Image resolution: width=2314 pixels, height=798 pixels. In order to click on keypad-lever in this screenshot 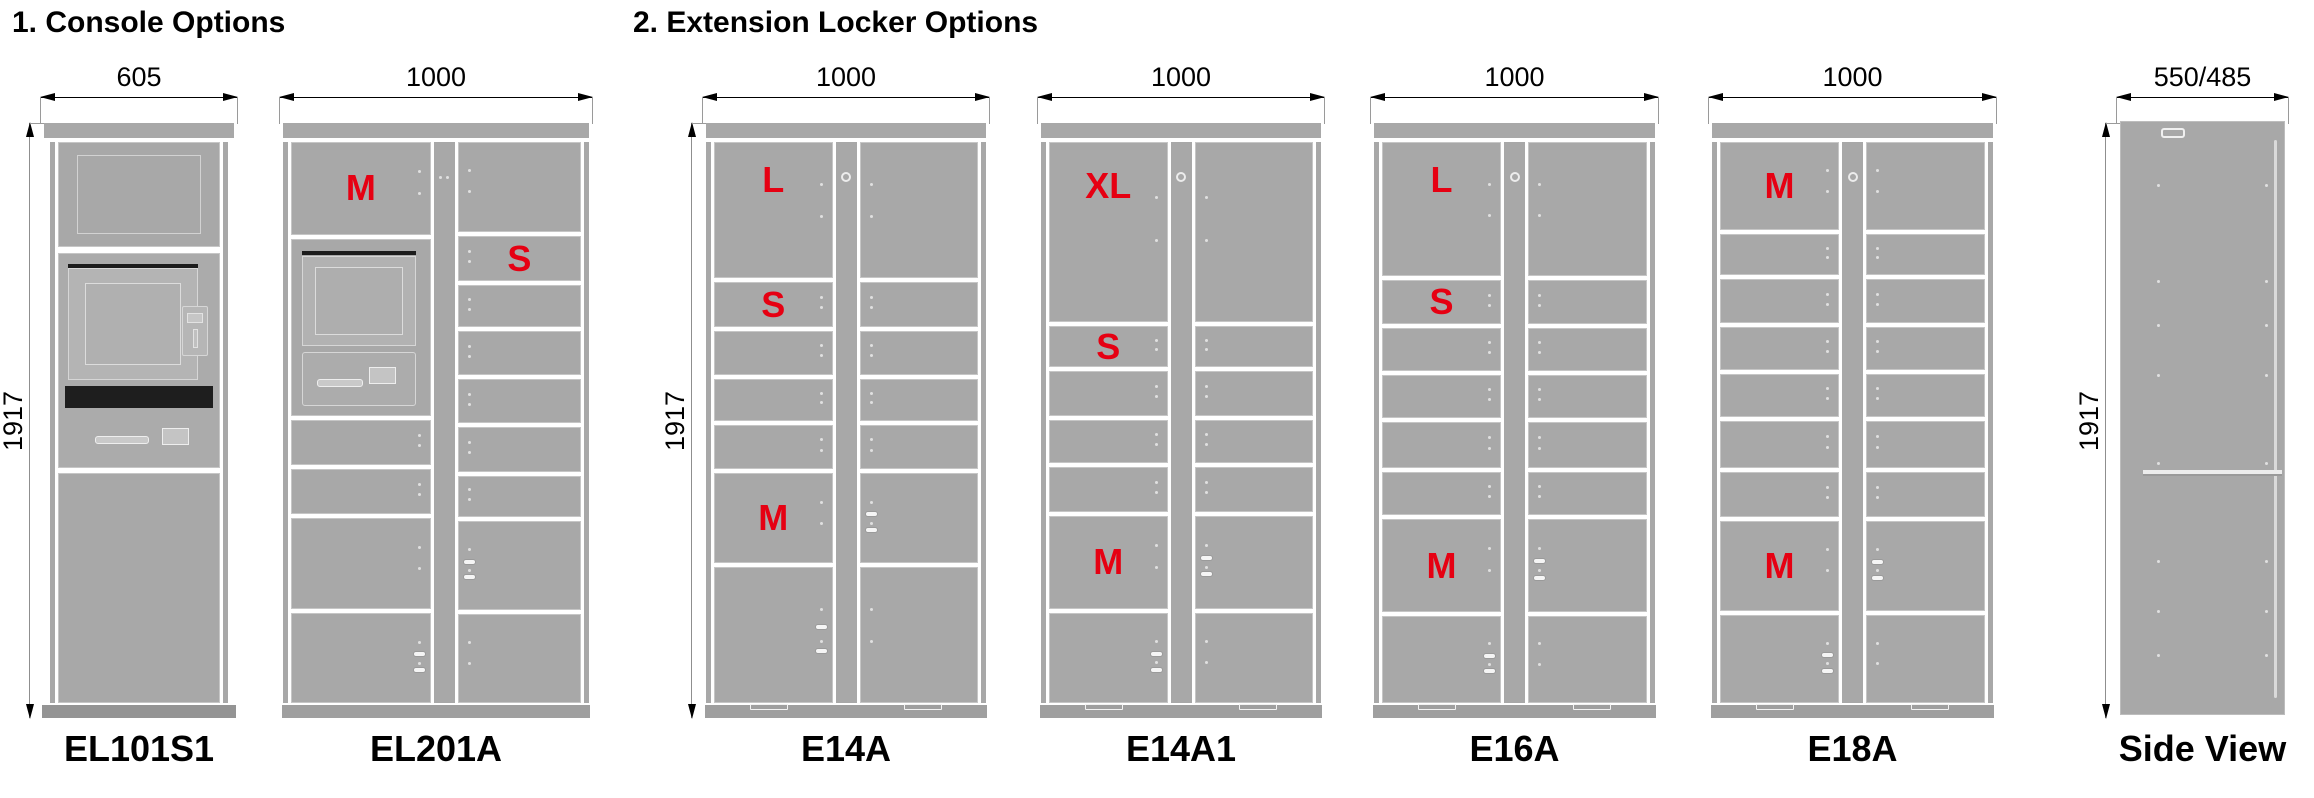, I will do `click(195, 338)`.